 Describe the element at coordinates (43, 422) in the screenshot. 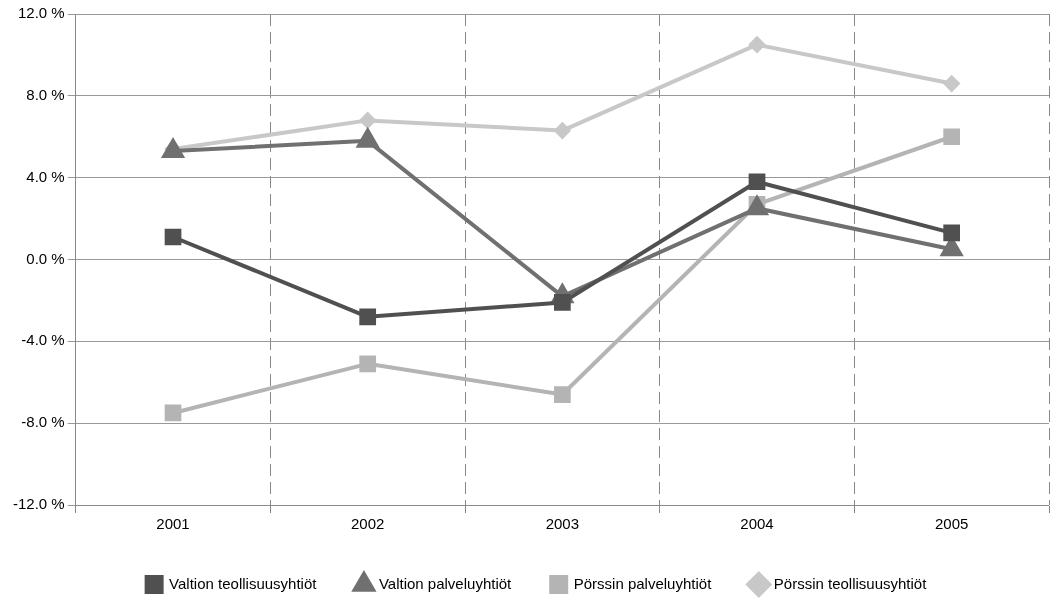

I see `y-tick-label: -8.0 %` at that location.